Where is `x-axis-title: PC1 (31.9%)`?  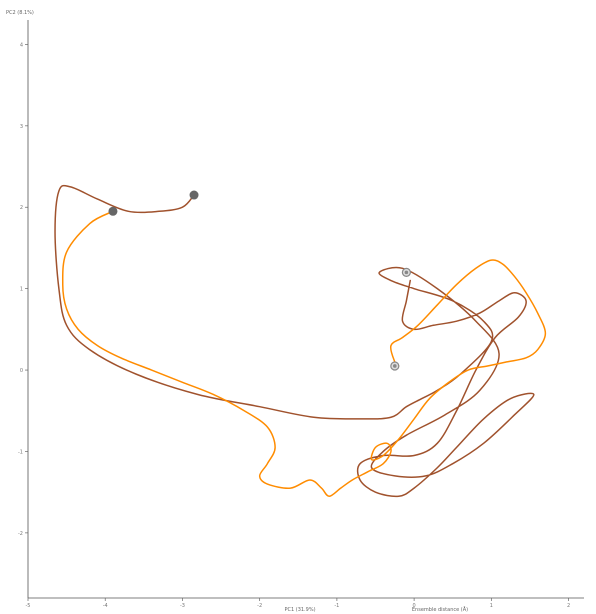
x-axis-title: PC1 (31.9%) is located at coordinates (299, 610).